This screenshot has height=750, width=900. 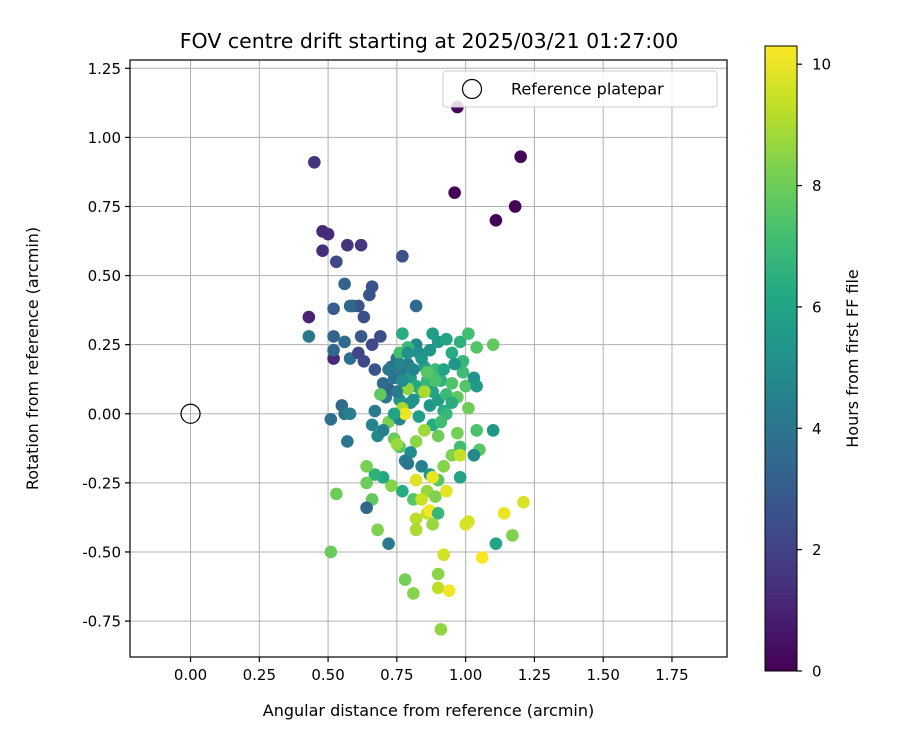 I want to click on y-tick-label: -0.75, so click(x=101, y=622).